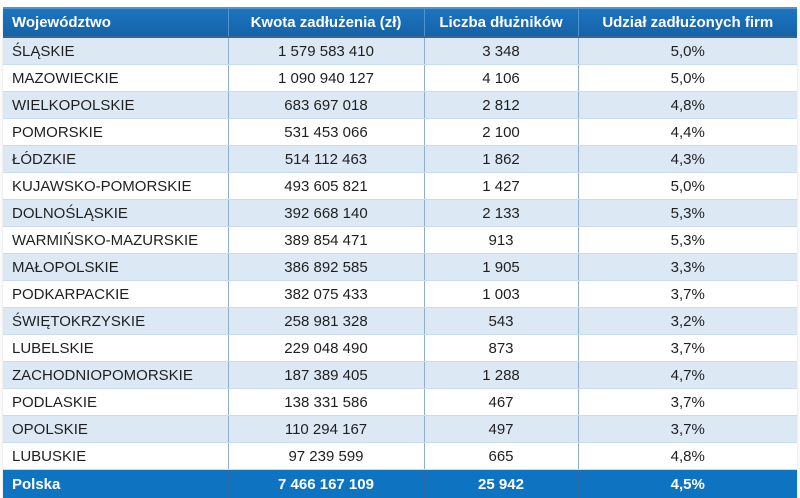  What do you see at coordinates (115, 321) in the screenshot?
I see `cell-region: ŚWIĘTOKRZYSKIE` at bounding box center [115, 321].